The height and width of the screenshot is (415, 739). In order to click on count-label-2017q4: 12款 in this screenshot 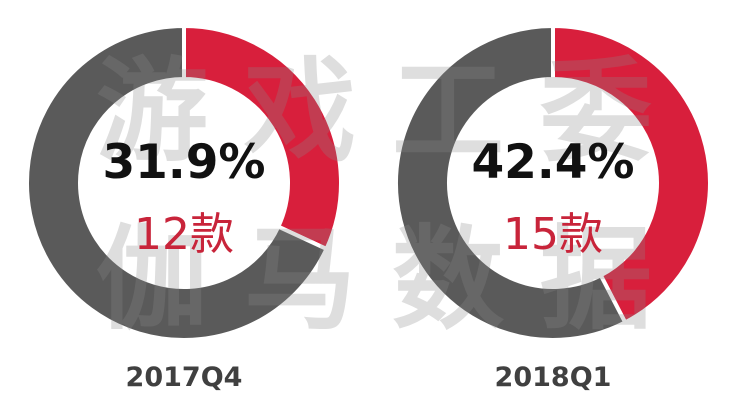, I will do `click(184, 234)`.